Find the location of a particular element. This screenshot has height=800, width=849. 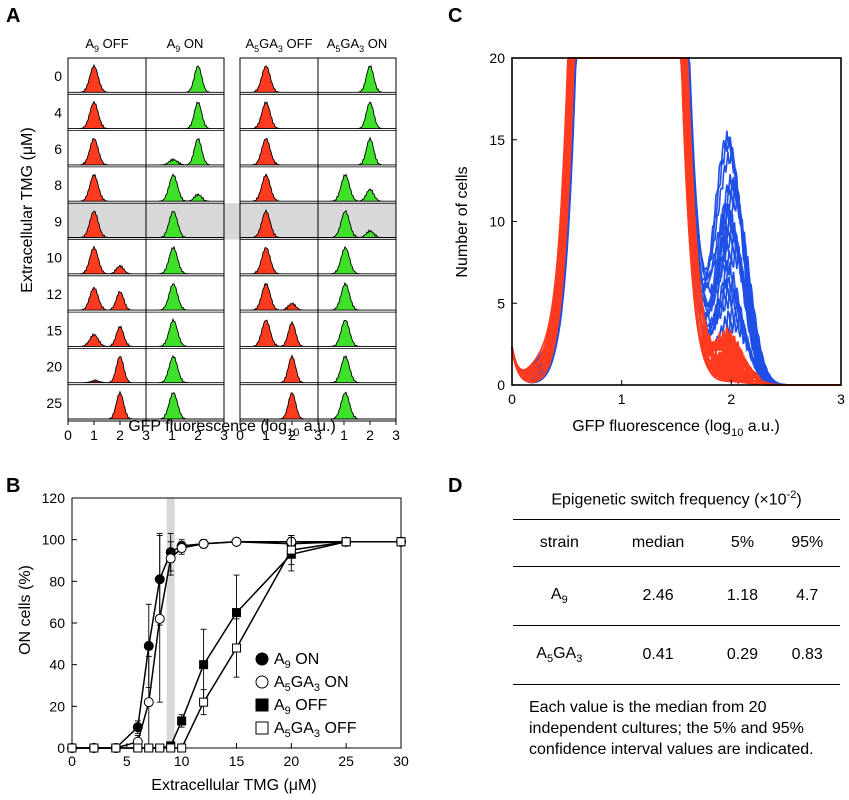

legend-label: A5GA3 OFF is located at coordinates (315, 730).